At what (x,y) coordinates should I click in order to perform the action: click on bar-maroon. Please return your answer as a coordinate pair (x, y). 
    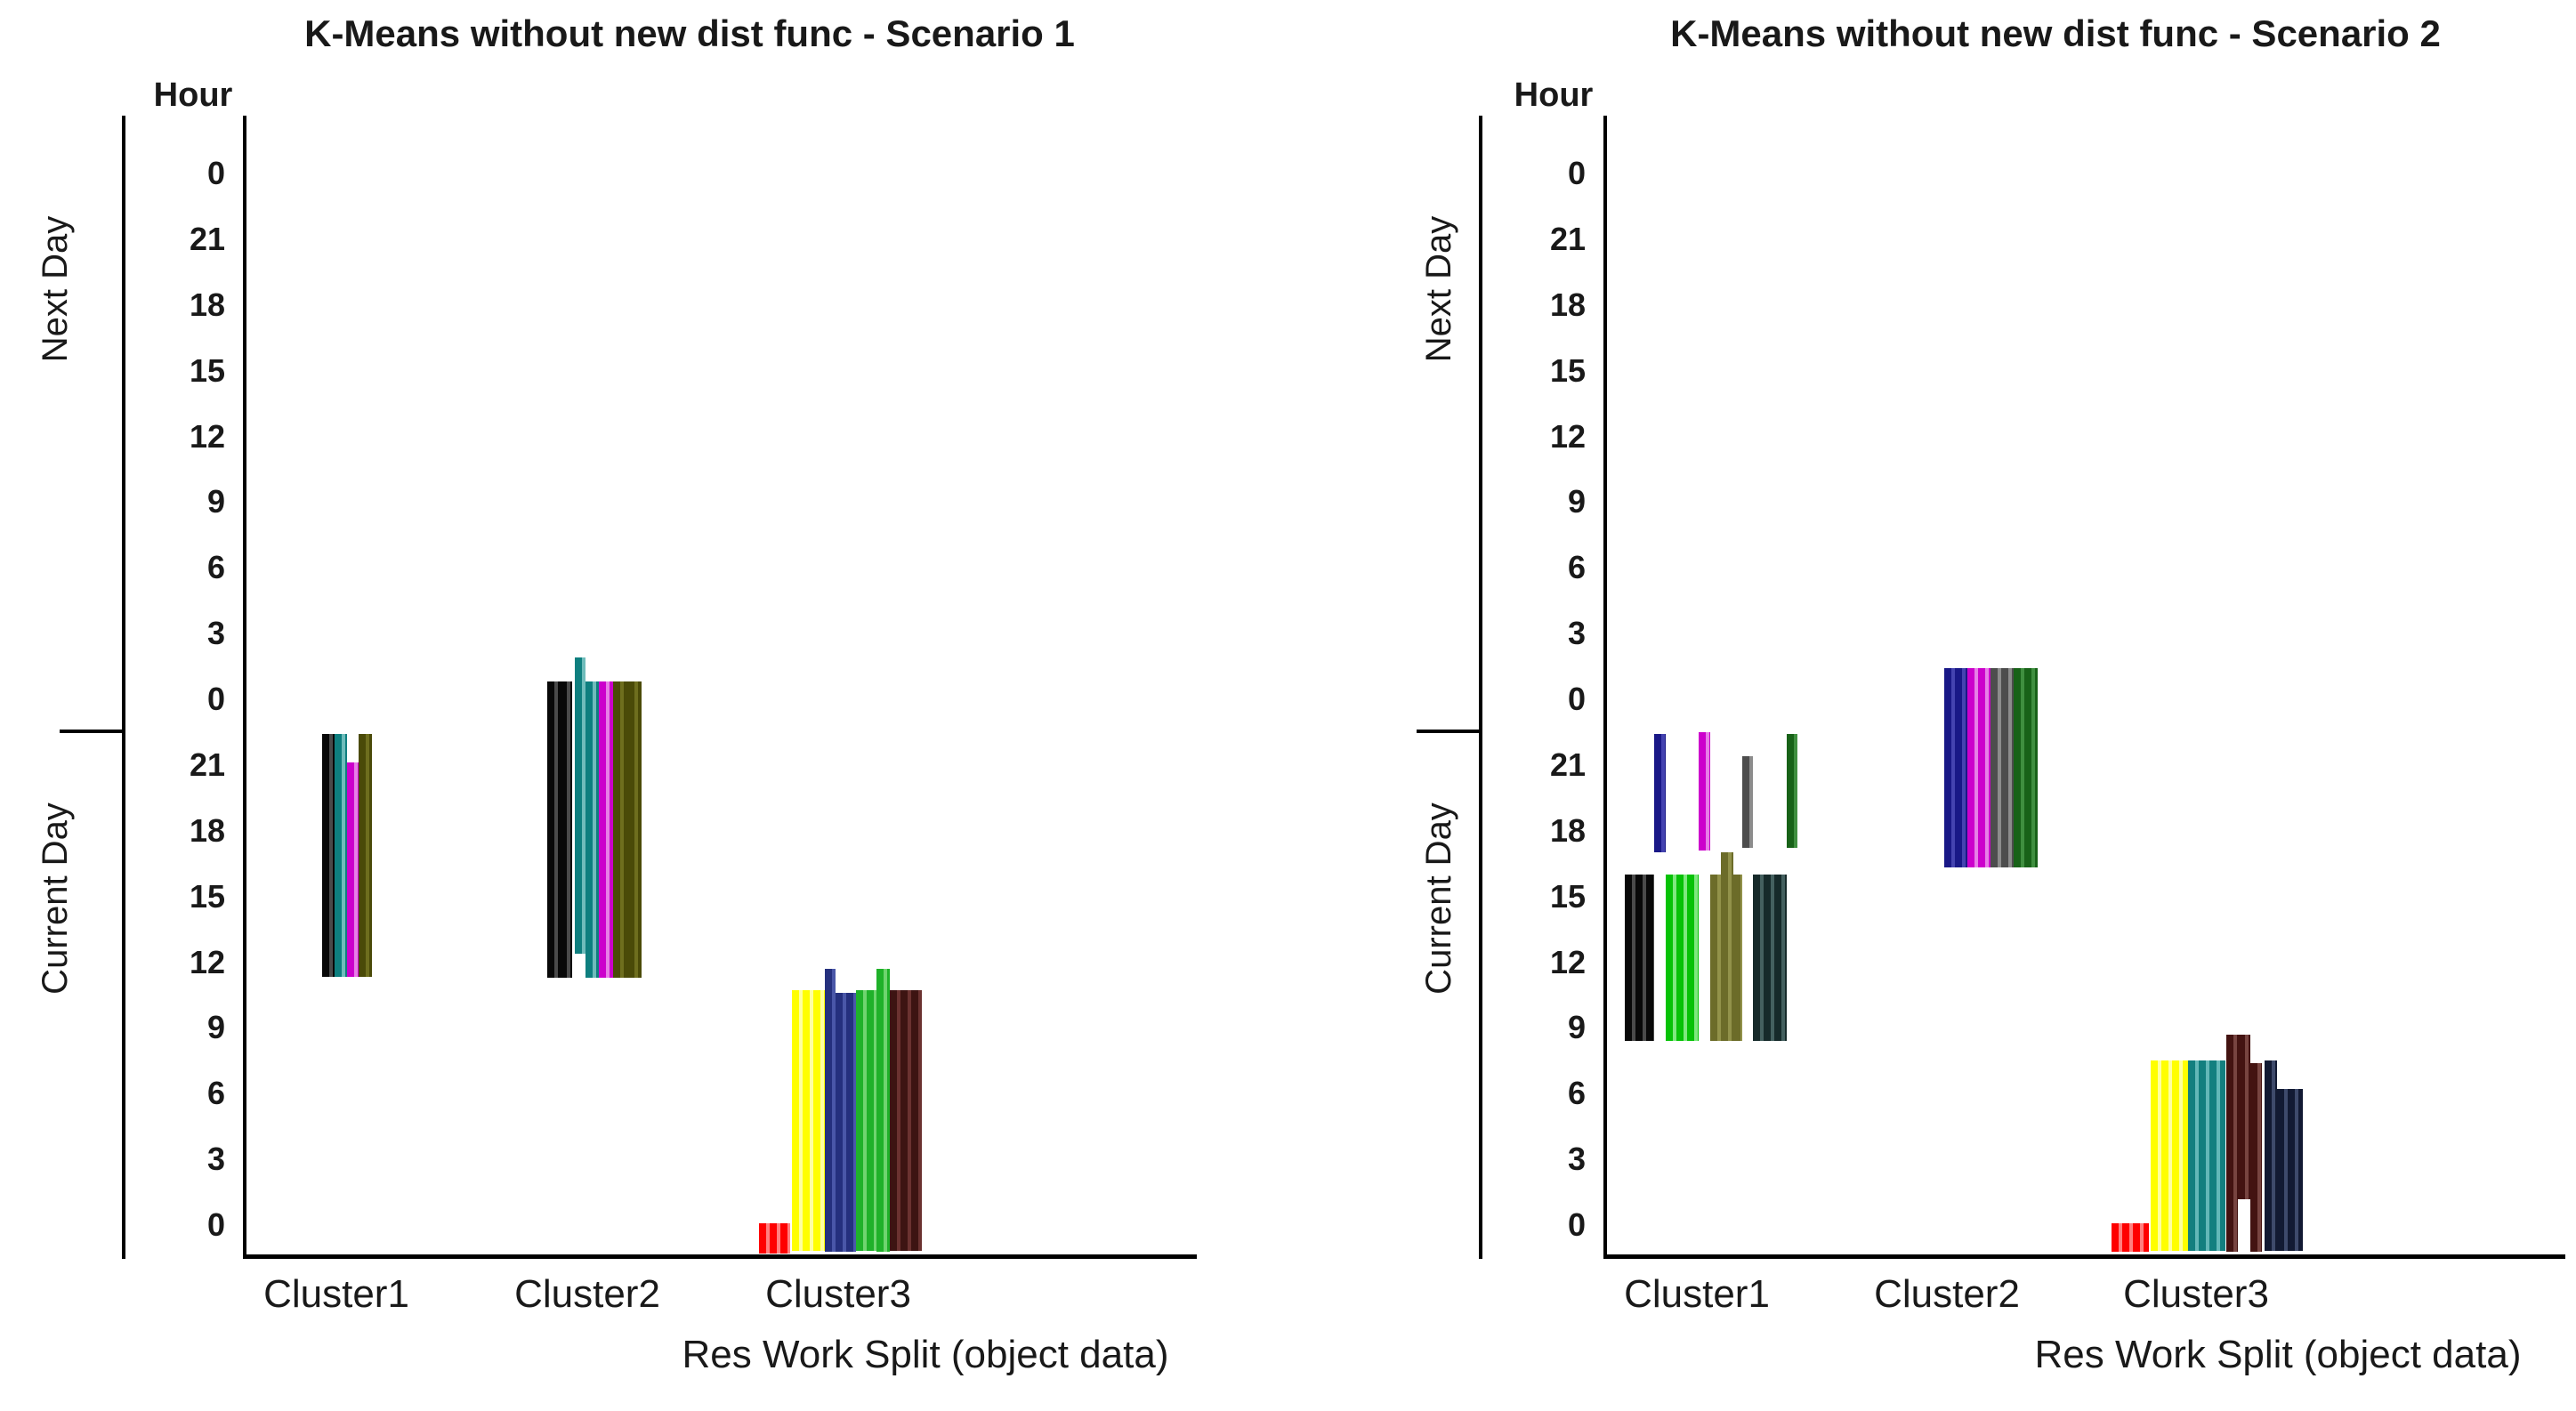
    Looking at the image, I should click on (906, 1120).